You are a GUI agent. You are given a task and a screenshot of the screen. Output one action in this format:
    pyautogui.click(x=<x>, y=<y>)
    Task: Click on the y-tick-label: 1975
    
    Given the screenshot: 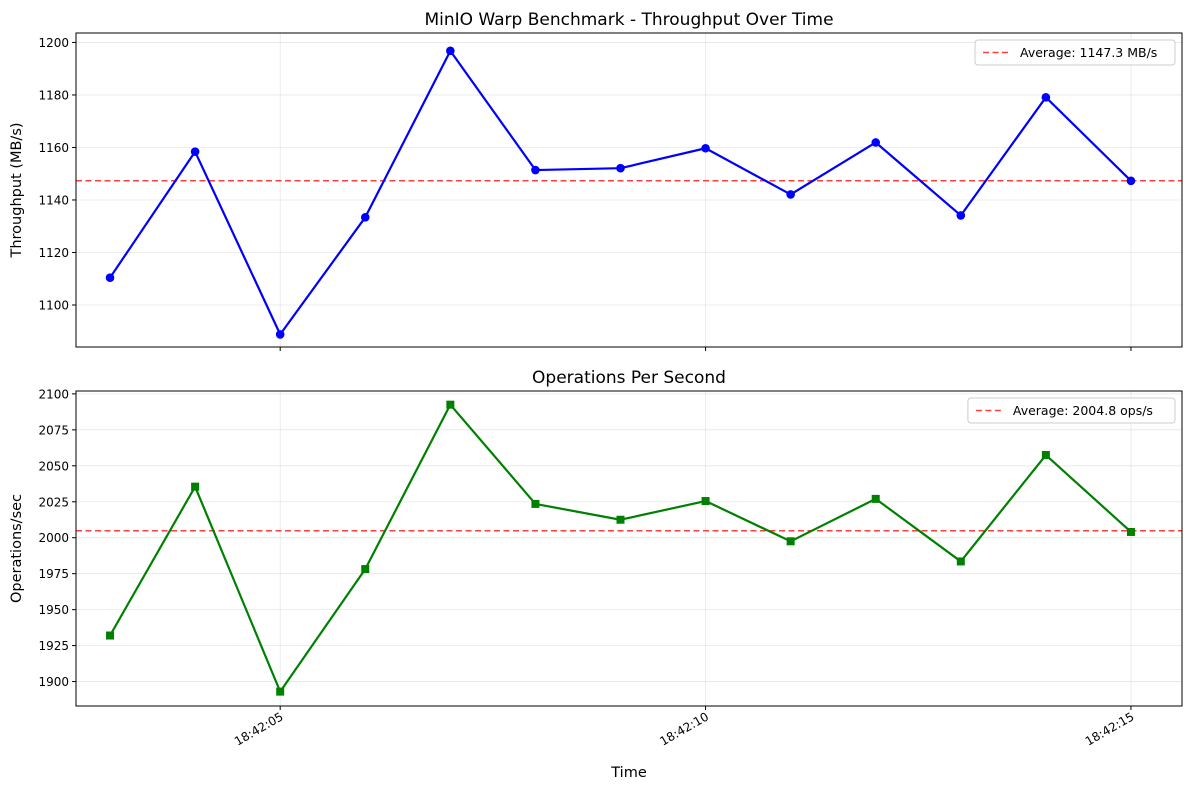 What is the action you would take?
    pyautogui.click(x=53, y=574)
    